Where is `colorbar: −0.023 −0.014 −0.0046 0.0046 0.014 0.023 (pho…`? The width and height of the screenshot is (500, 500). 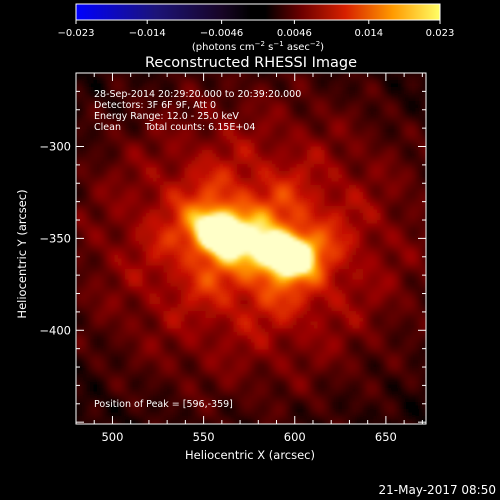 colorbar: −0.023 −0.014 −0.0046 0.0046 0.014 0.023 (pho… is located at coordinates (255, 28).